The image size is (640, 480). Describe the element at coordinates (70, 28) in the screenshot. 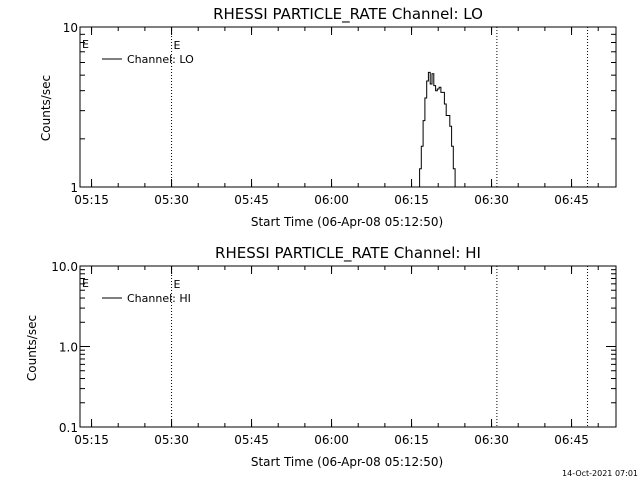

I see `y-tick-label: 10` at that location.